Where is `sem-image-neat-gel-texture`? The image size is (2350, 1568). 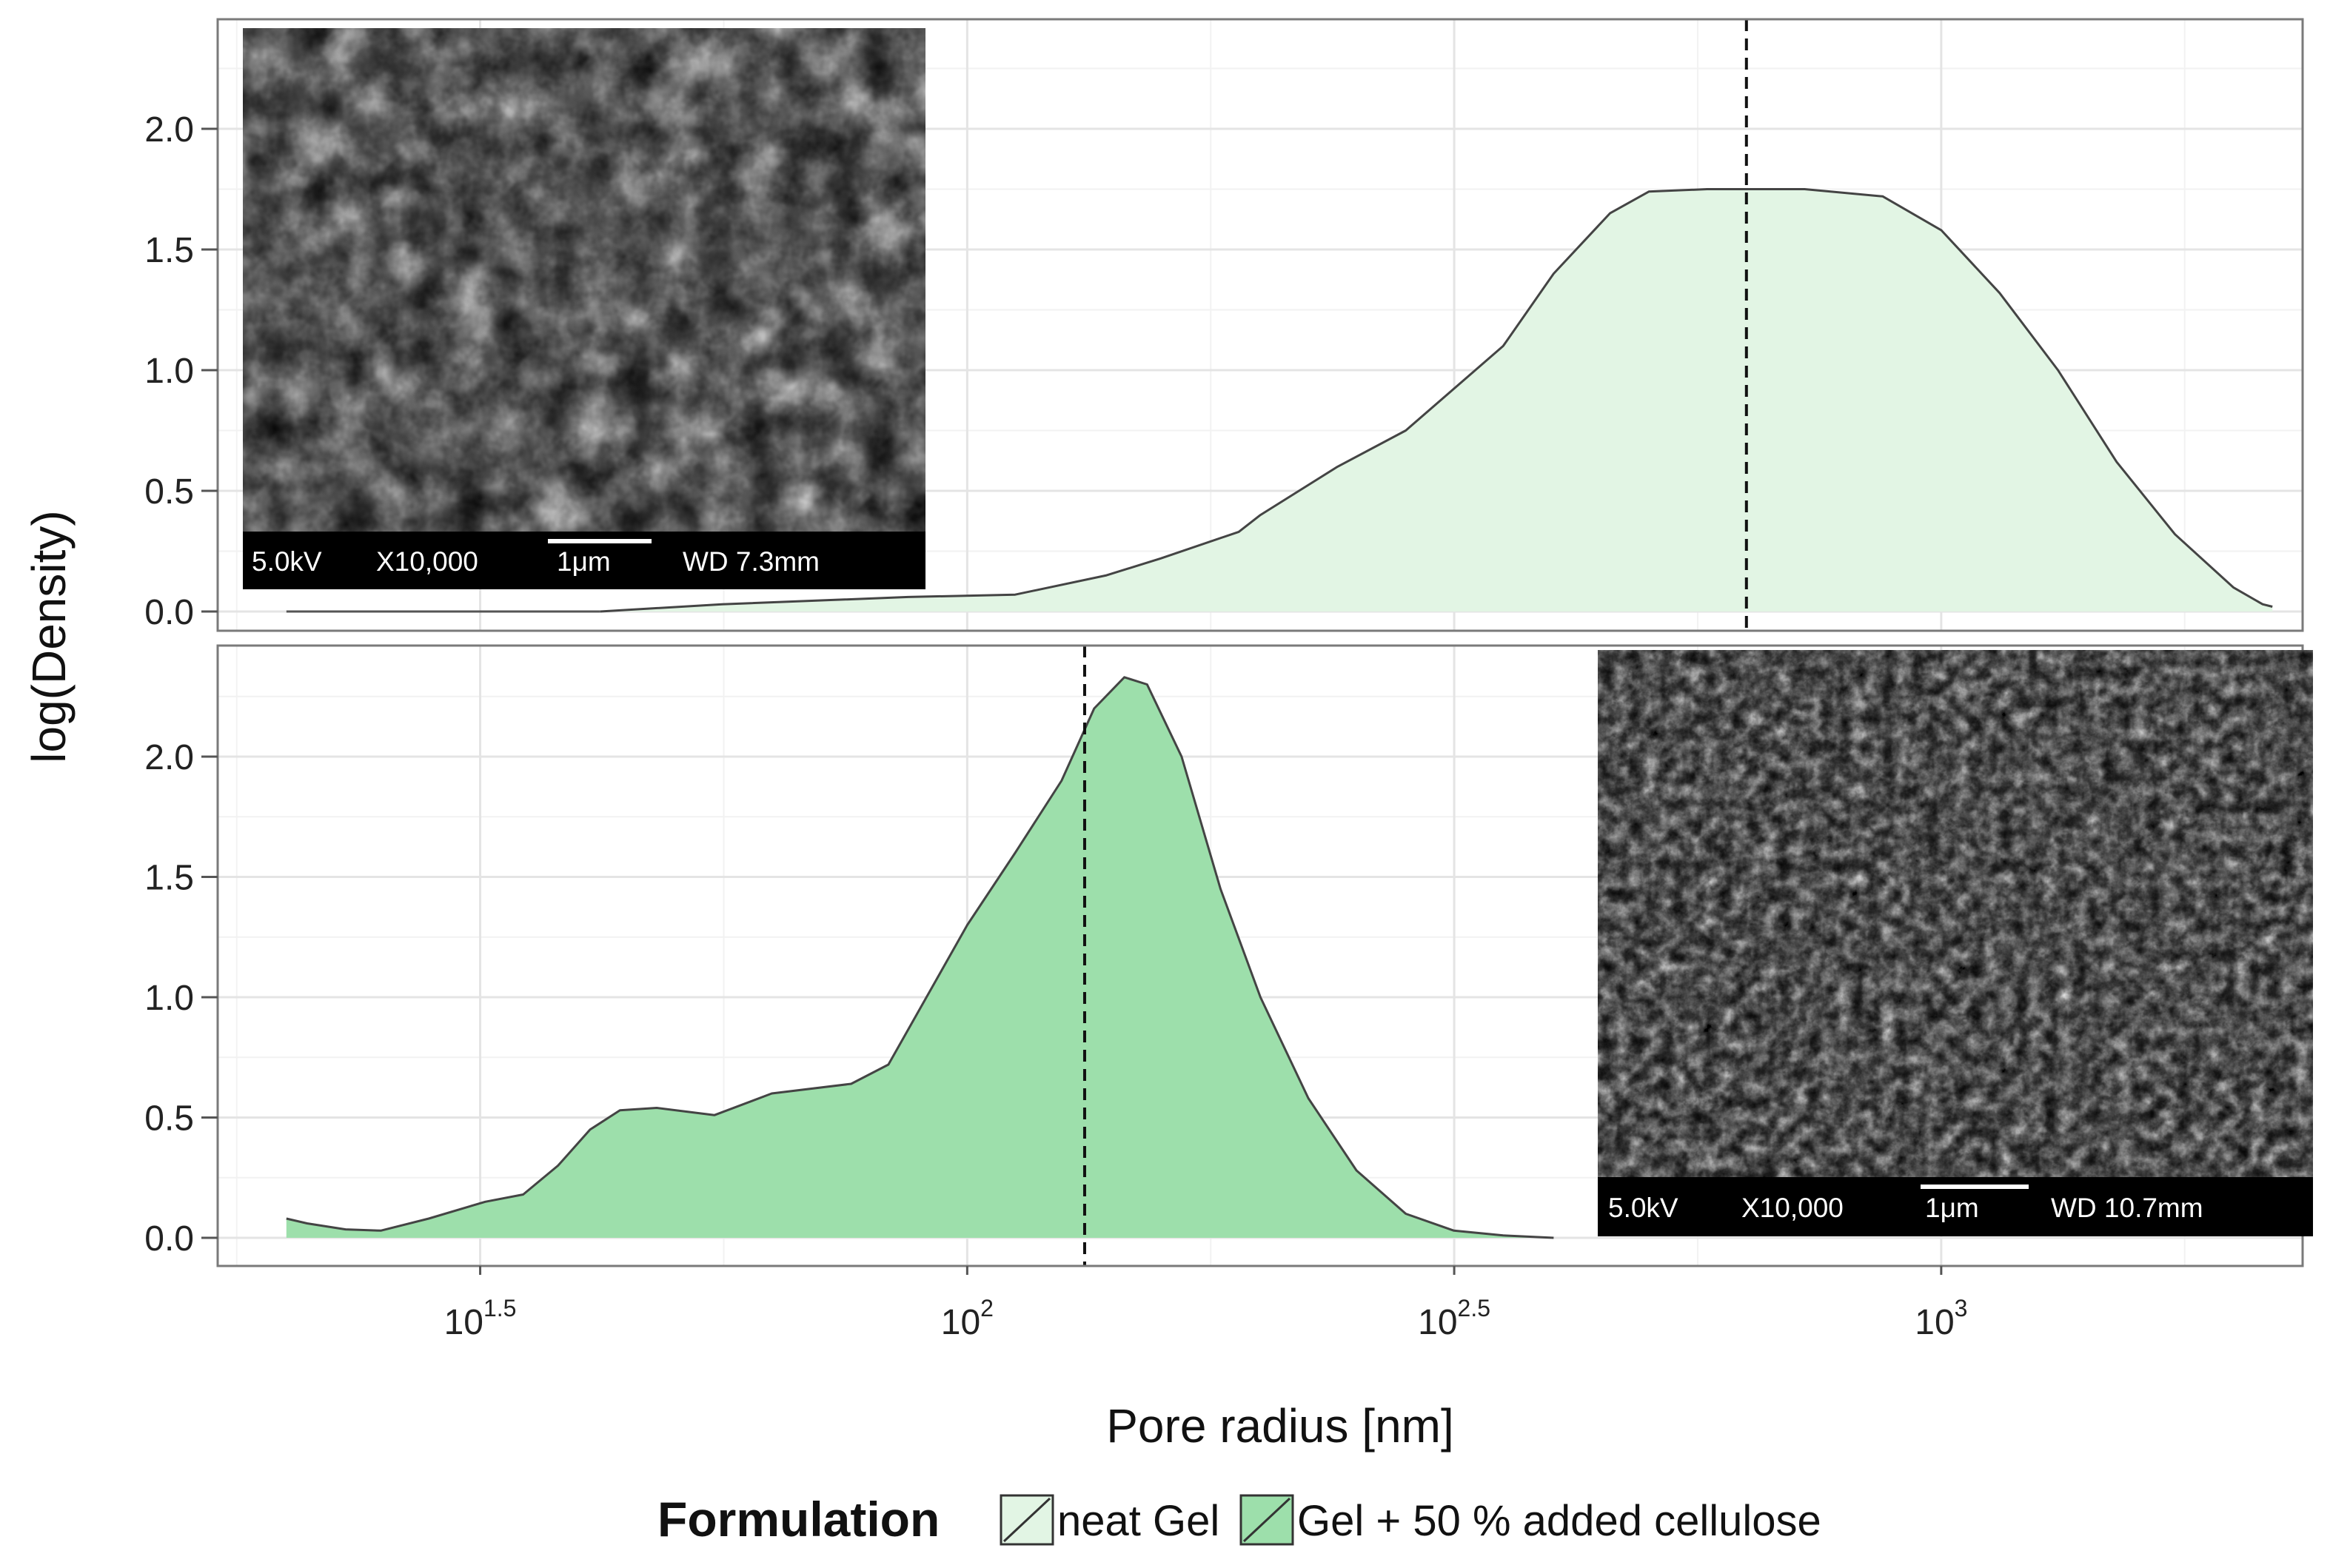 sem-image-neat-gel-texture is located at coordinates (584, 280).